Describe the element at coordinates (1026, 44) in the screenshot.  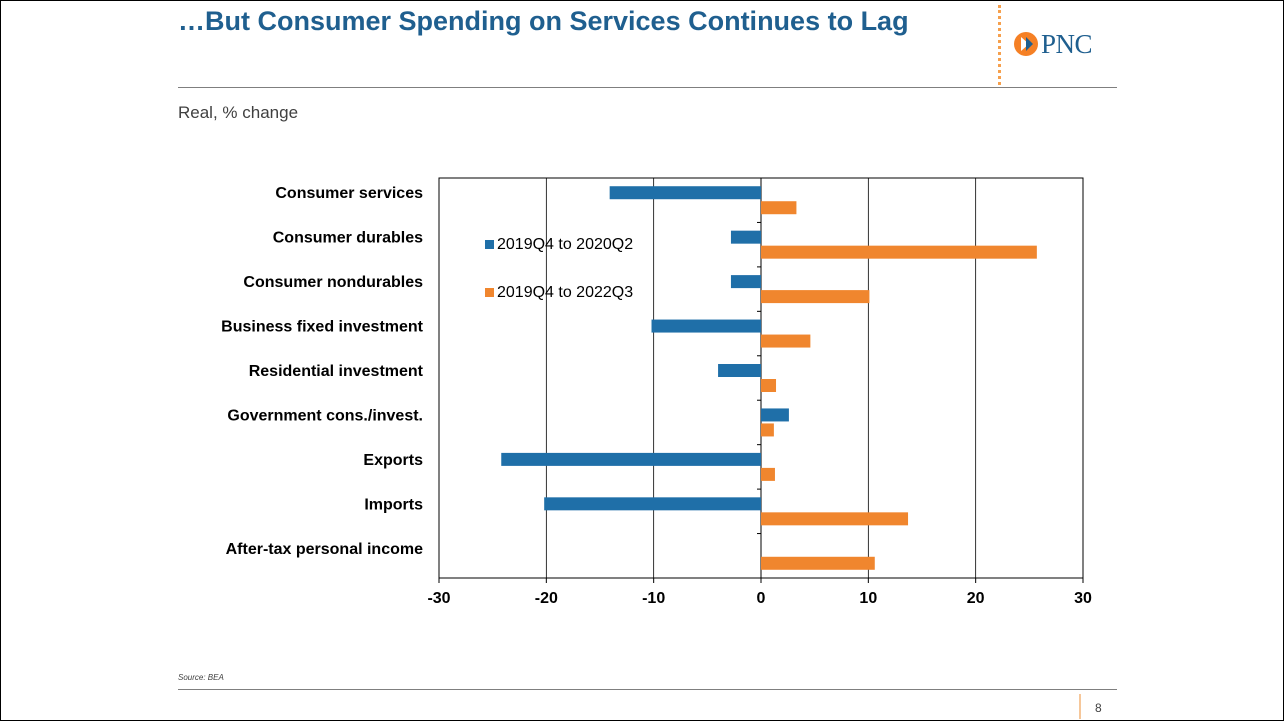
I see `pnc-logo-icon` at that location.